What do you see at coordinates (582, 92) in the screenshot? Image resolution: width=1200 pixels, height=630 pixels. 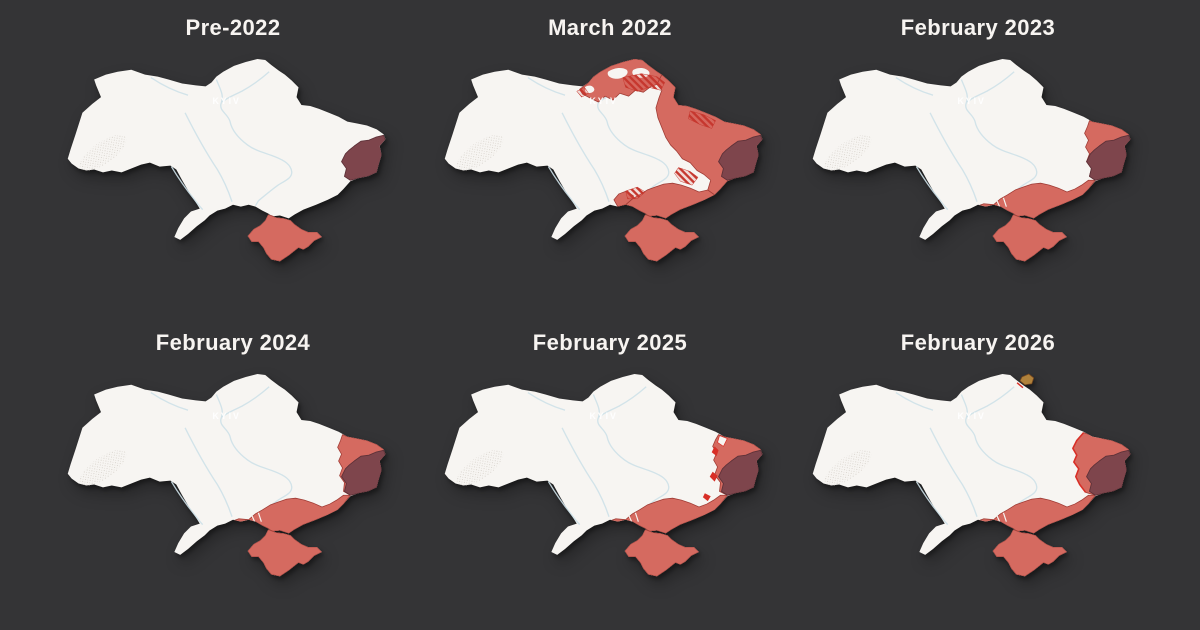 I see `region-hatch-kyiv-west` at bounding box center [582, 92].